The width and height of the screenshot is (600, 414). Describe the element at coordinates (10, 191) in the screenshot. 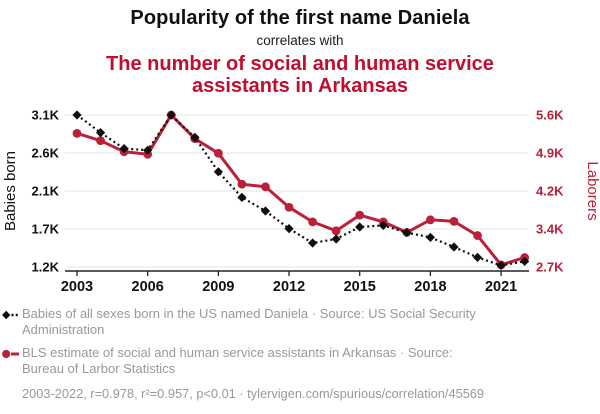

I see `y-axis-left-title: Babies born` at that location.